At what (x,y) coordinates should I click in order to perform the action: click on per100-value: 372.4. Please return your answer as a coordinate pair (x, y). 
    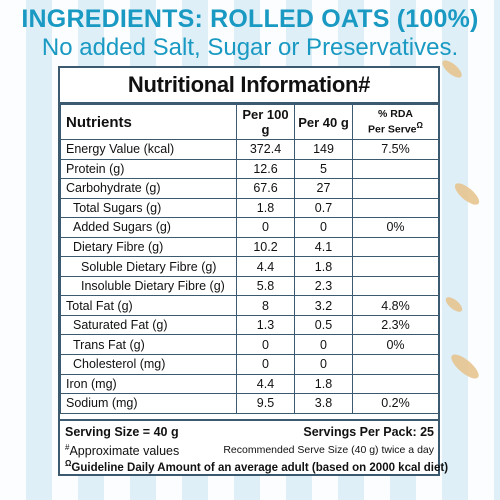
    Looking at the image, I should click on (265, 149).